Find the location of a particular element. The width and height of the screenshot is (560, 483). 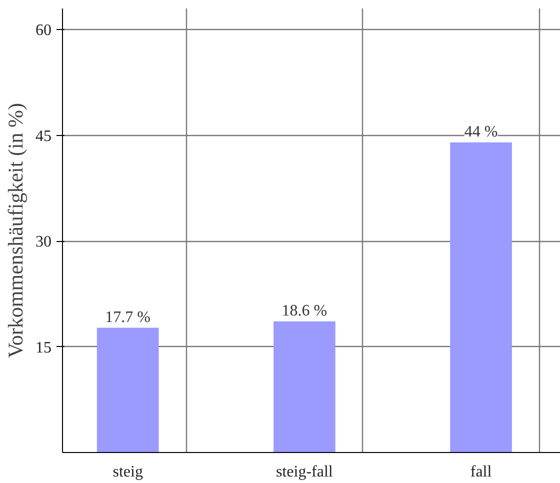

data-label: 18.6 % is located at coordinates (305, 311).